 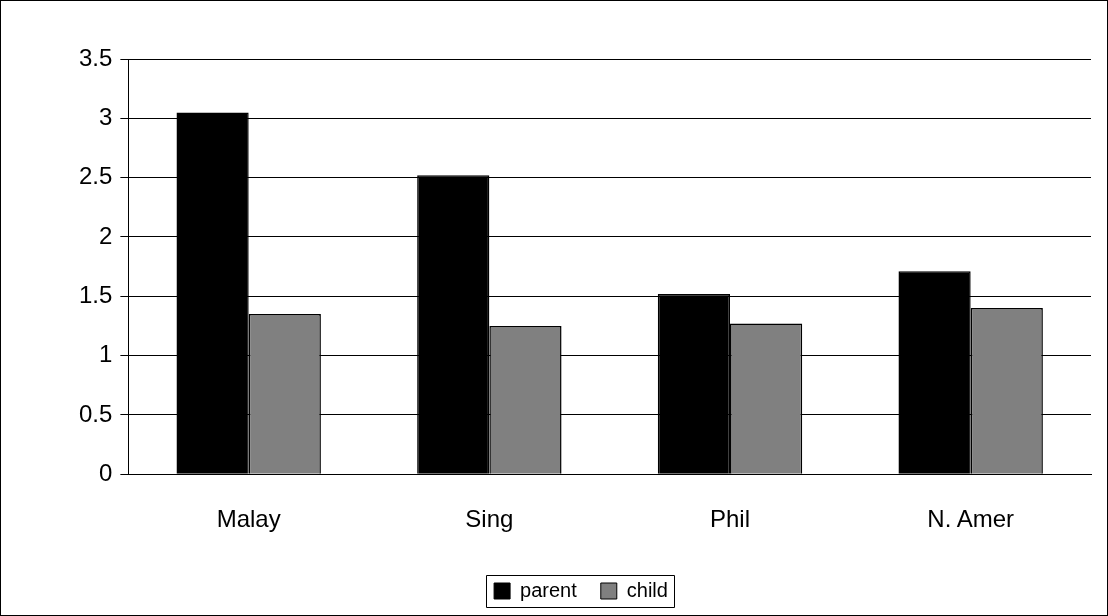 I want to click on y-tick-label: 1.5, so click(x=95, y=294).